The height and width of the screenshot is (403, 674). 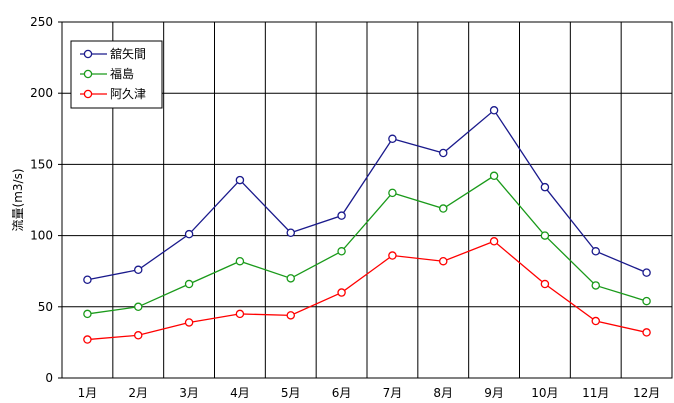 I want to click on x-tick-label: 6月, so click(x=342, y=393).